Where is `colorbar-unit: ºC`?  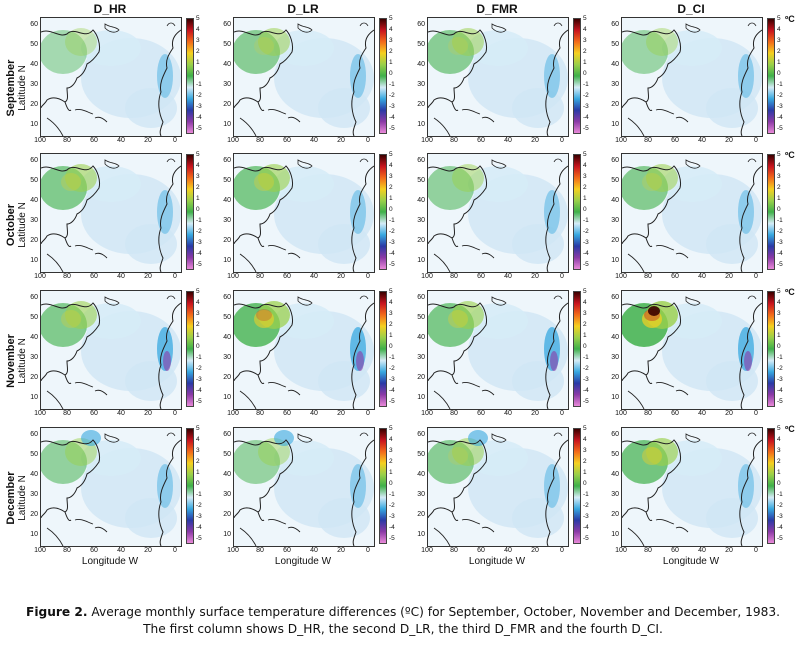 colorbar-unit: ºC is located at coordinates (790, 155).